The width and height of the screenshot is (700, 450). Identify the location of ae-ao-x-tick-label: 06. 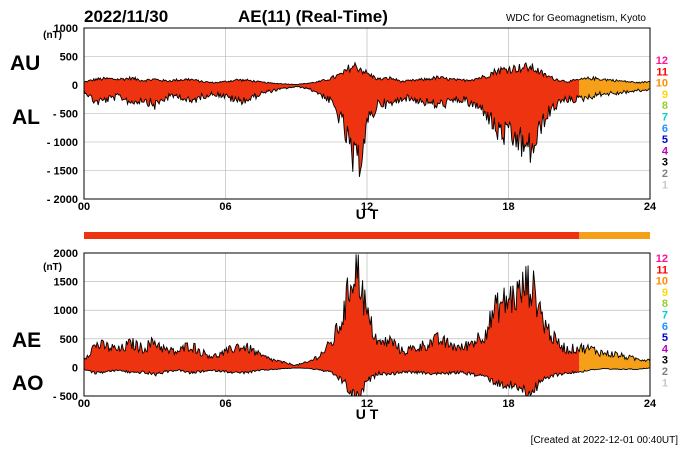
(225, 404).